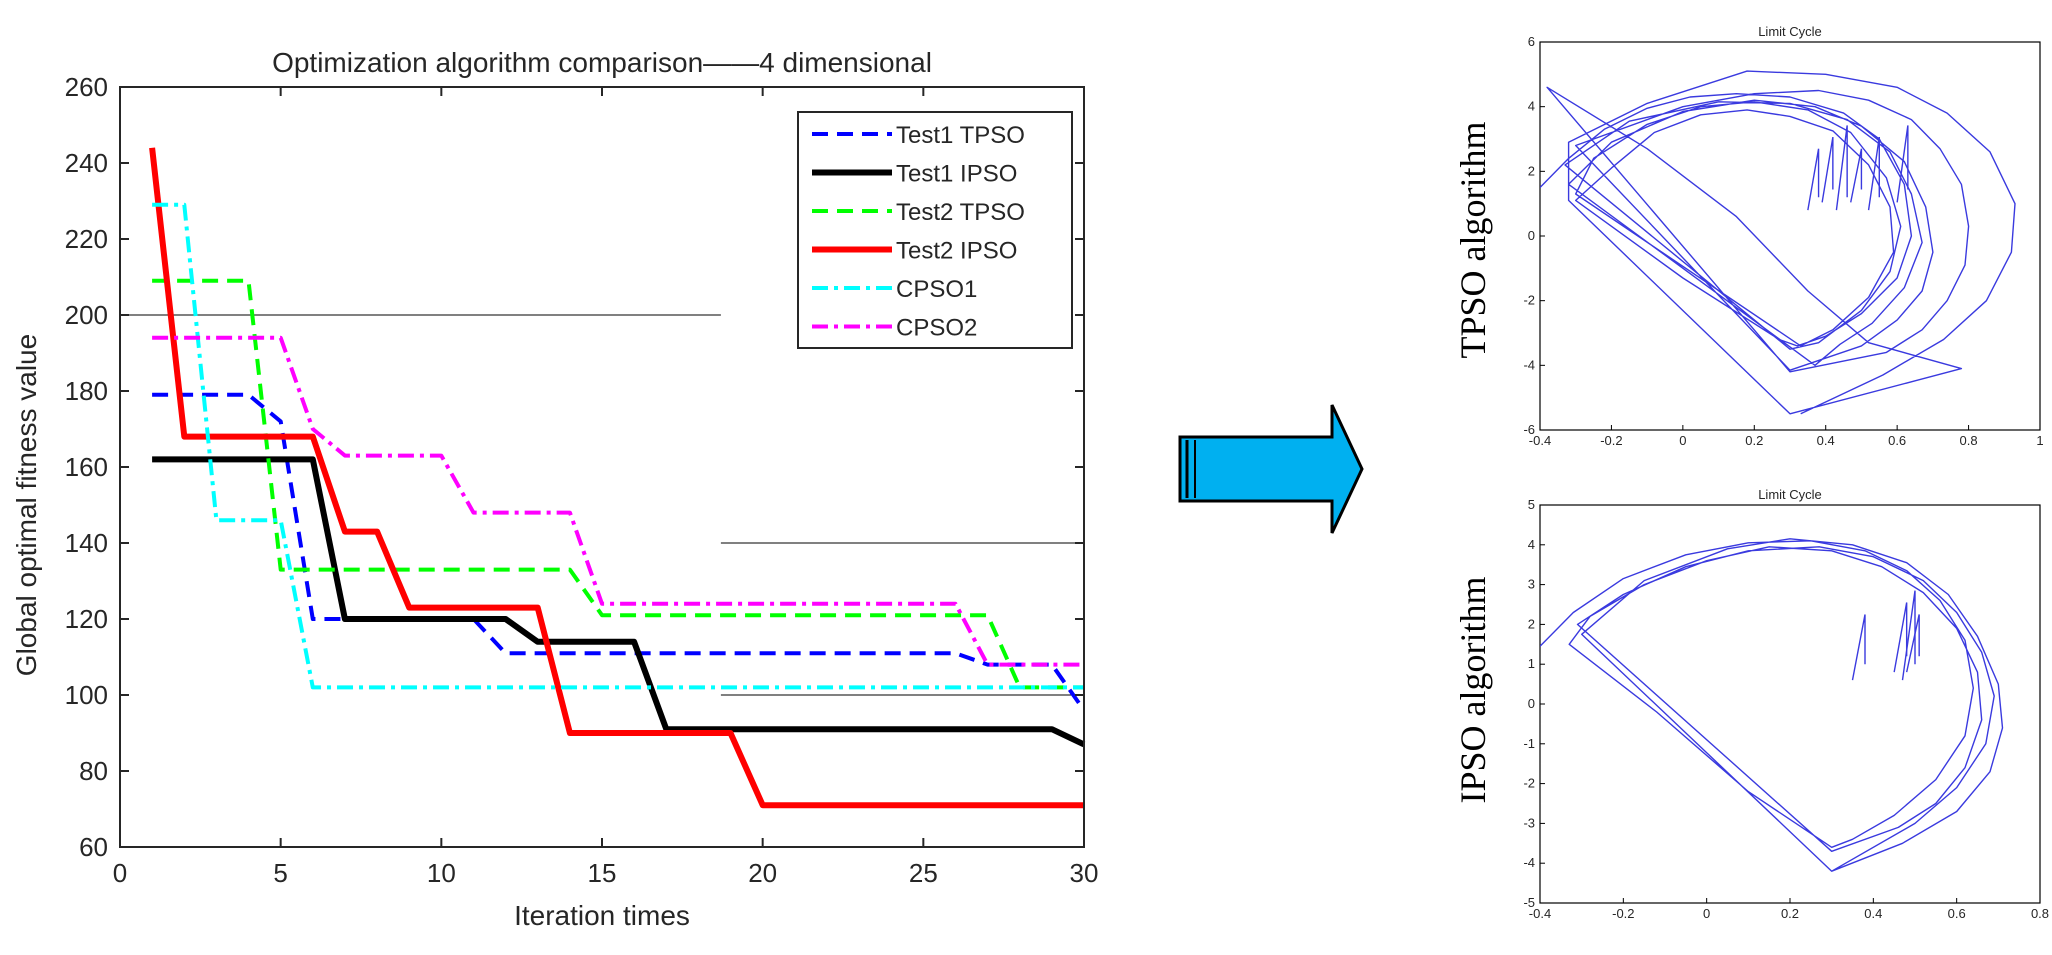 The width and height of the screenshot is (2052, 955). I want to click on y-tick-label: -5, so click(1529, 902).